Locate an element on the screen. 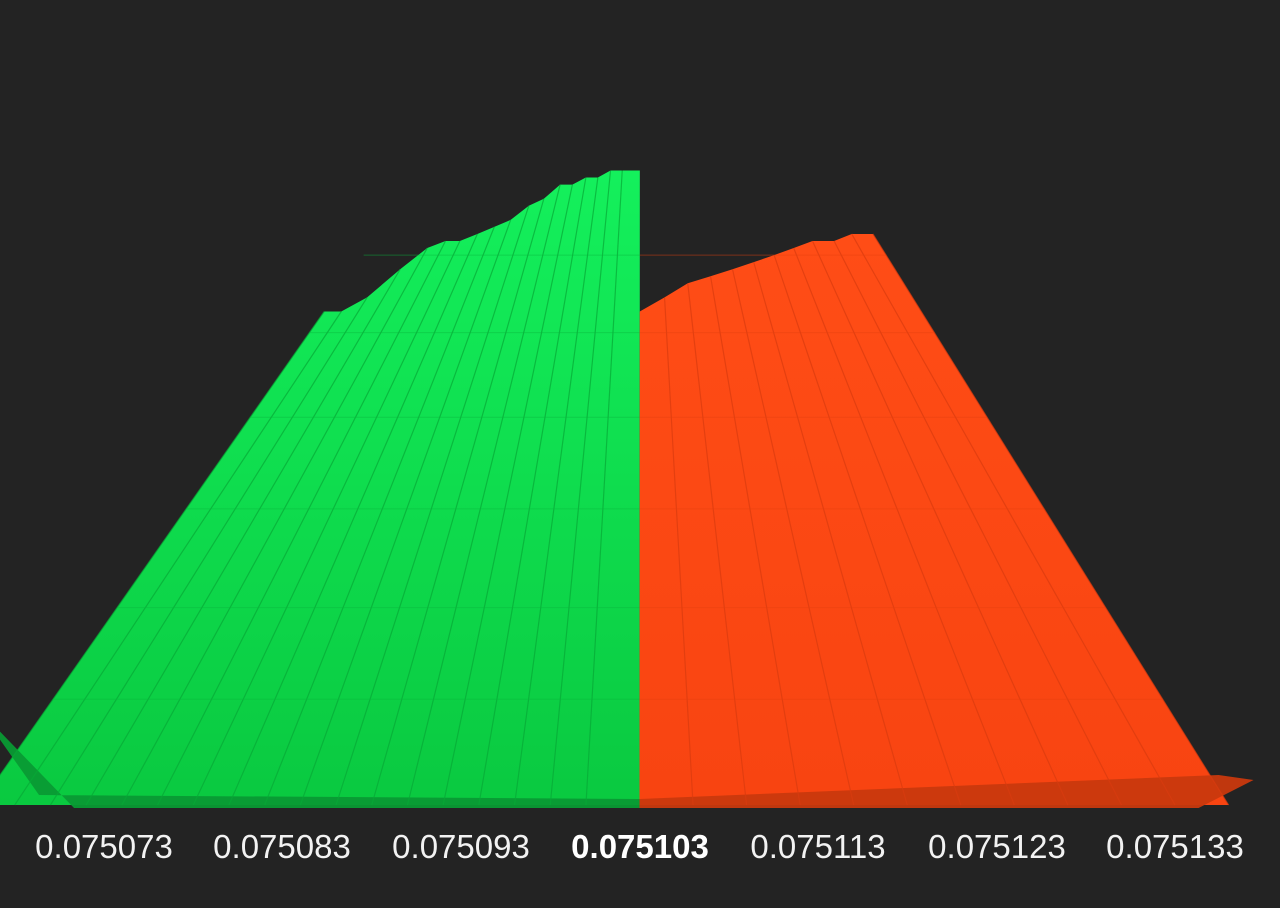 The height and width of the screenshot is (908, 1280). price-tick-label: 0.075073 is located at coordinates (104, 846).